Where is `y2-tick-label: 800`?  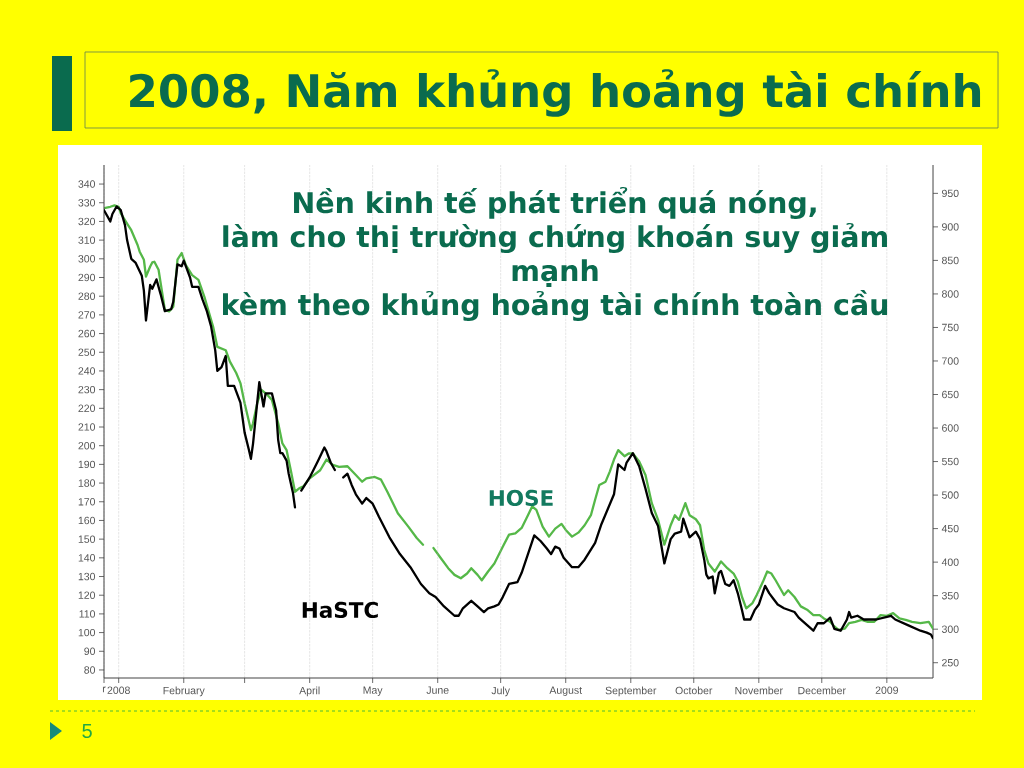
y2-tick-label: 800 is located at coordinates (950, 294).